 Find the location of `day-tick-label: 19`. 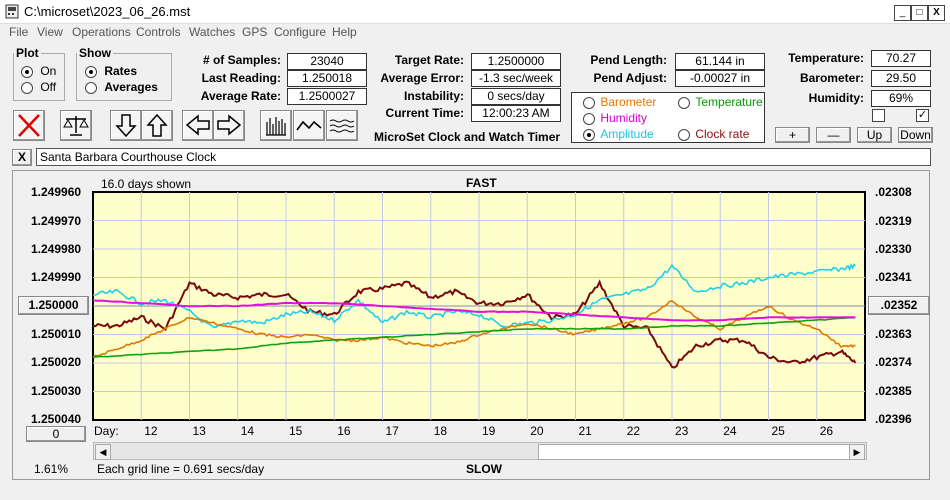

day-tick-label: 19 is located at coordinates (489, 431).